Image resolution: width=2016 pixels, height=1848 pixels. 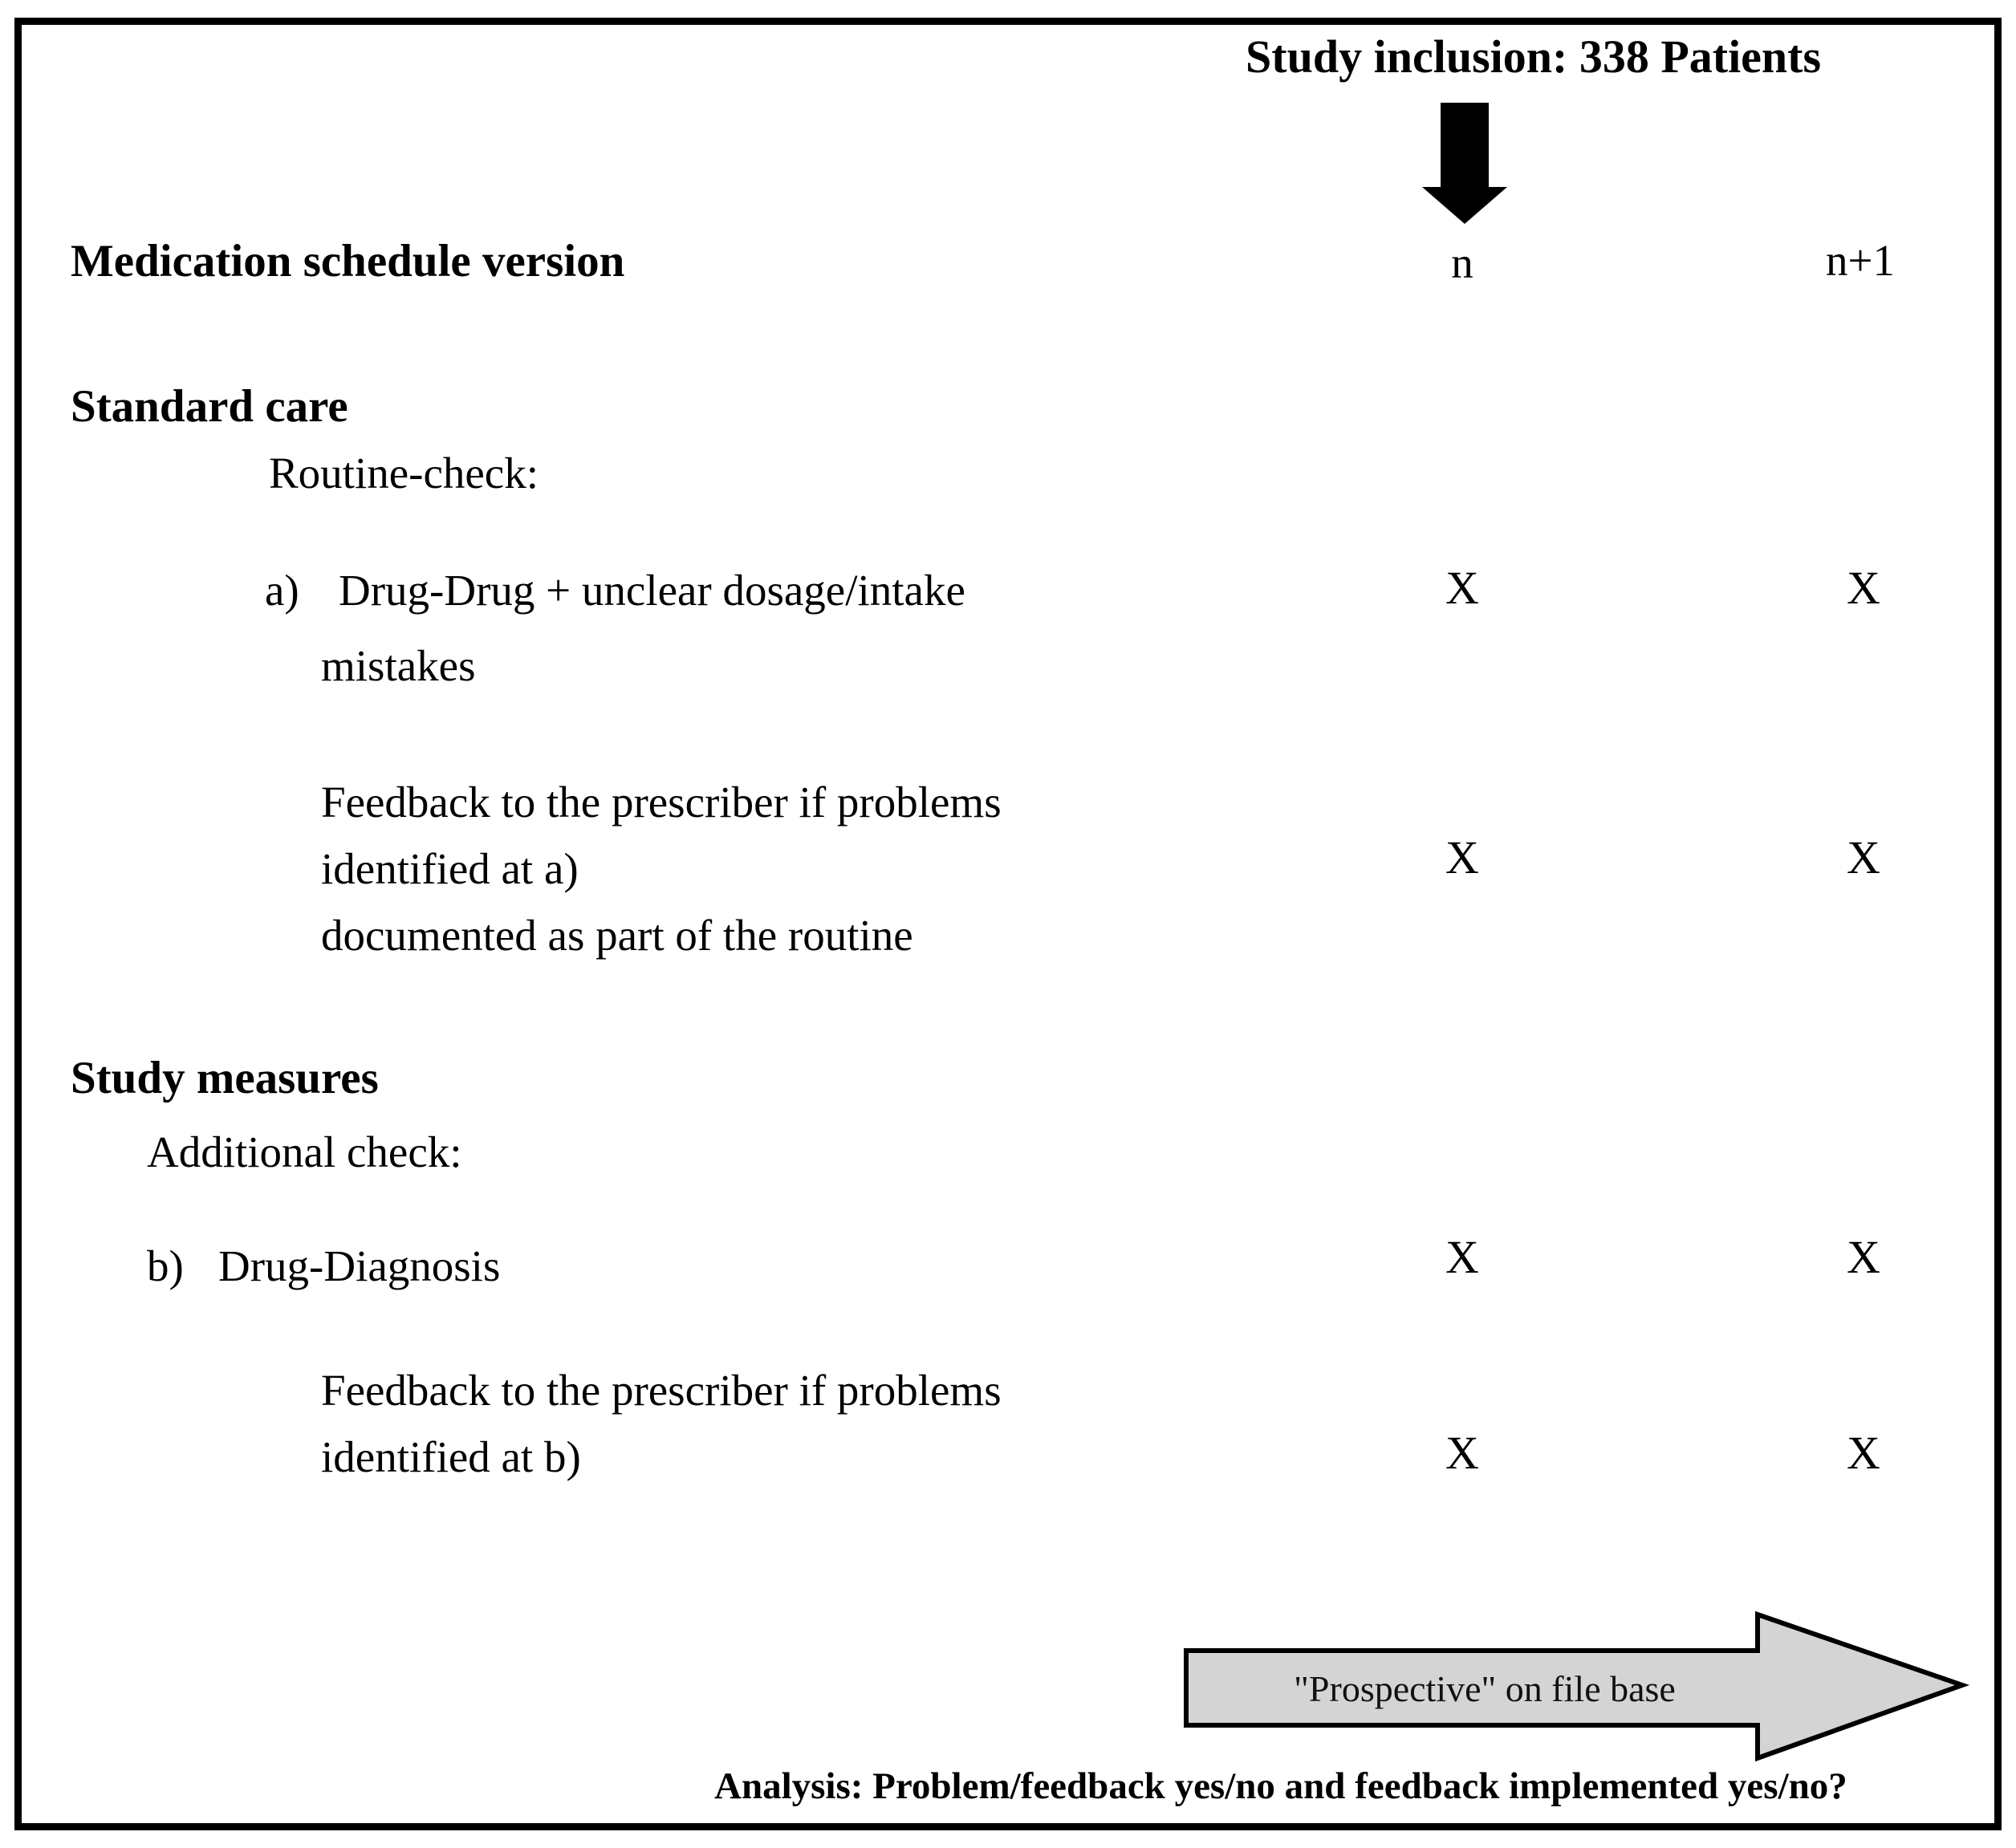 What do you see at coordinates (1485, 1688) in the screenshot?
I see `prospective-arrow-label: "Prospective" on file base` at bounding box center [1485, 1688].